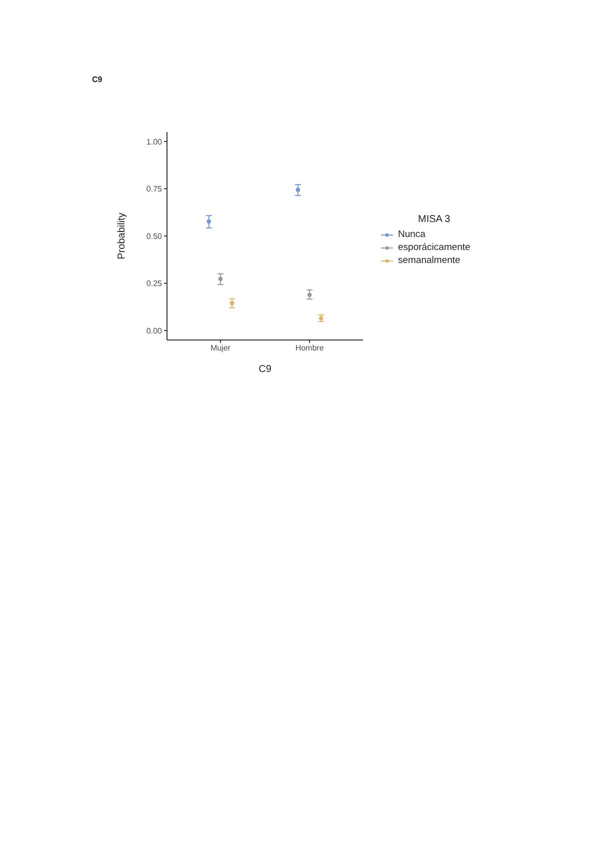 The width and height of the screenshot is (599, 848). I want to click on y-axis-title: Probability, so click(122, 236).